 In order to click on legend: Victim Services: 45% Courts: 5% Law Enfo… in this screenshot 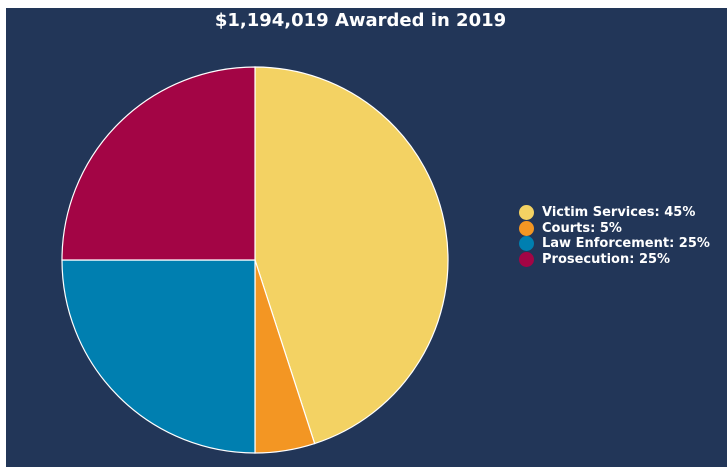, I will do `click(614, 236)`.